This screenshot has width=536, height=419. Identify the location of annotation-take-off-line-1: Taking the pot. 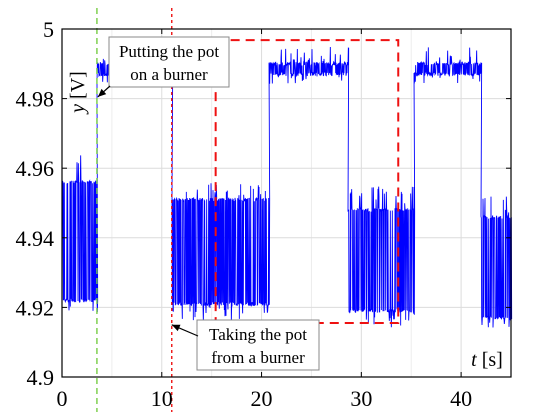
(258, 334).